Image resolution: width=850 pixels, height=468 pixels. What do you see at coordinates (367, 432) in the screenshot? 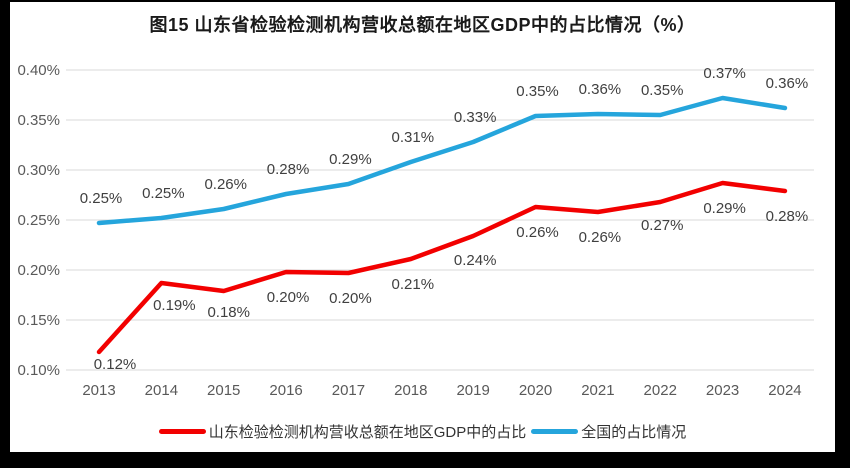
I see `legend-label-shandong-gdp-share: 山东检验检测机构营收总额在地区GDP中的占比` at bounding box center [367, 432].